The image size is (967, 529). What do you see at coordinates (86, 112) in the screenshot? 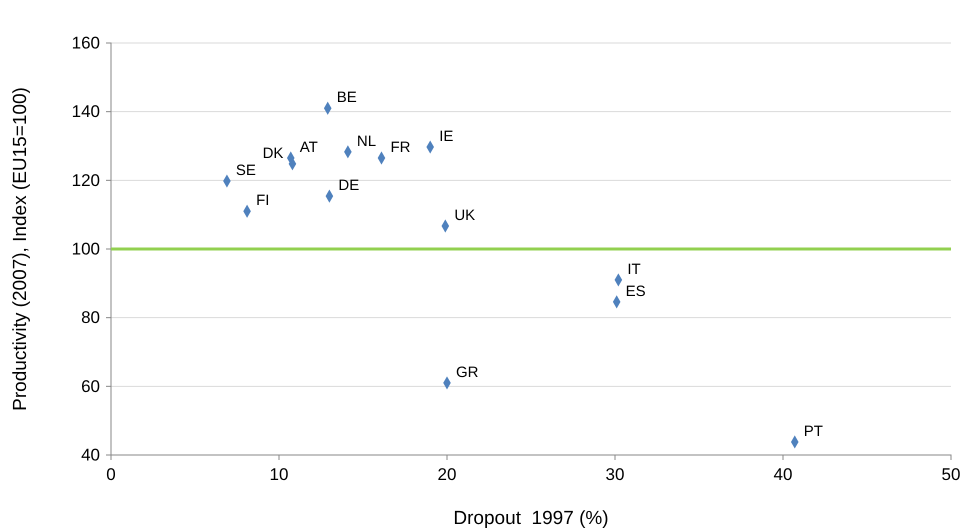
I see `y-tick-label: 140` at bounding box center [86, 112].